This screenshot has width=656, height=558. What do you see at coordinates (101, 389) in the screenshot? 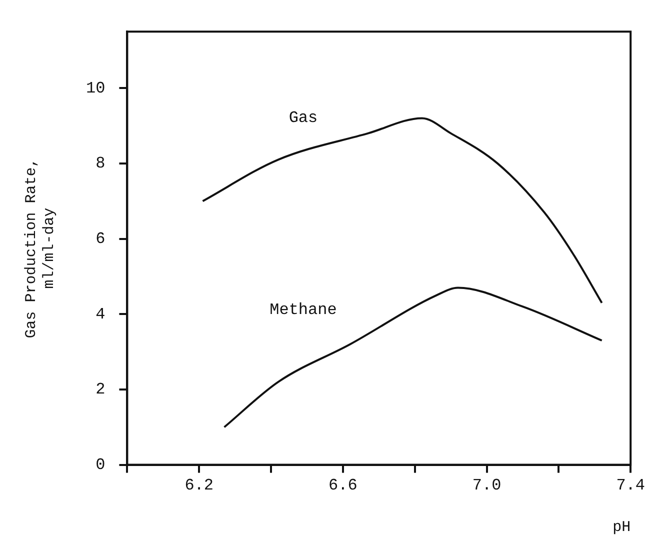
I see `y-tick-label: 2` at bounding box center [101, 389].